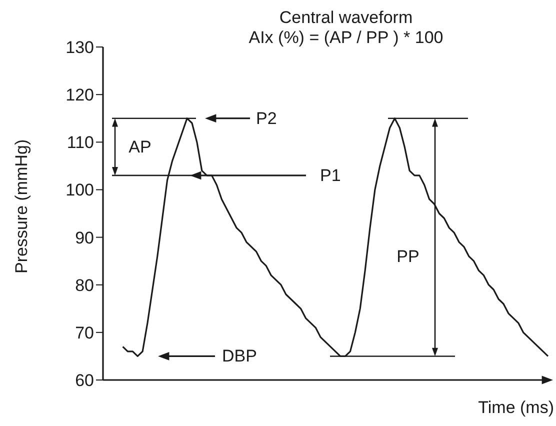 Image resolution: width=556 pixels, height=426 pixels. What do you see at coordinates (84, 238) in the screenshot?
I see `y-tick-label: 90` at bounding box center [84, 238].